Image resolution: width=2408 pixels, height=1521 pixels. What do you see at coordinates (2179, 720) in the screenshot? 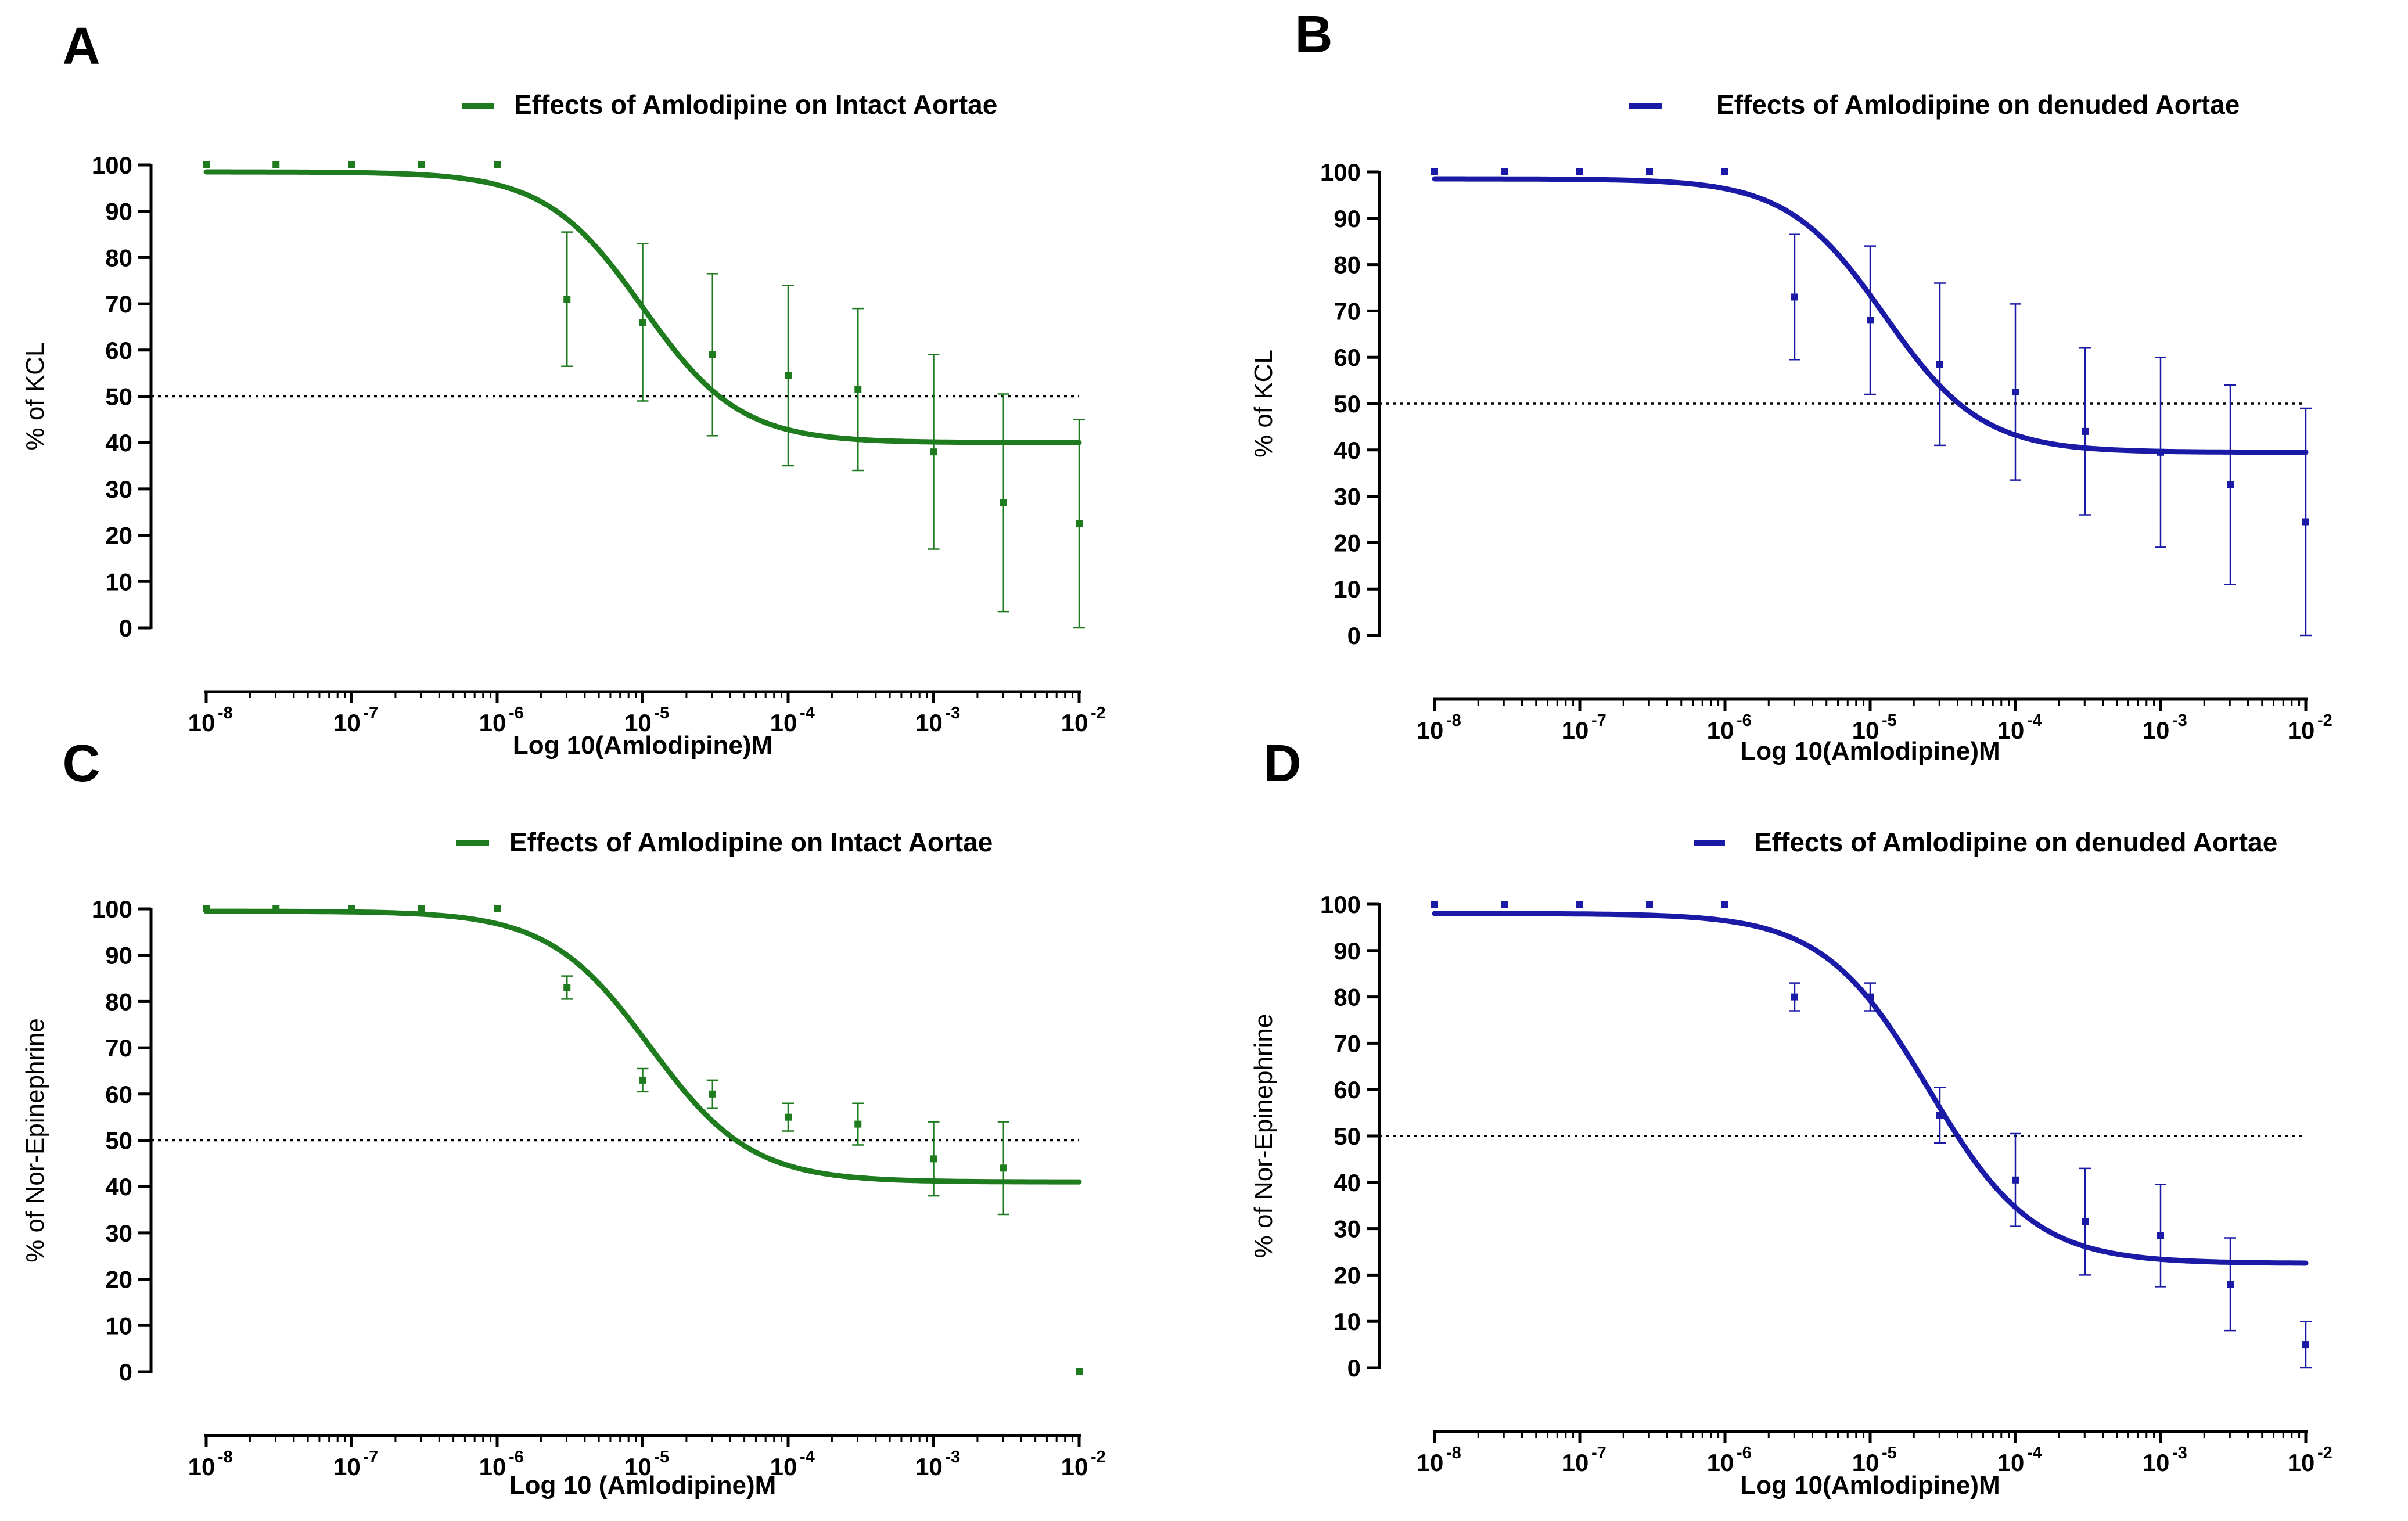
I see `x-tick-exponent: -3` at bounding box center [2179, 720].